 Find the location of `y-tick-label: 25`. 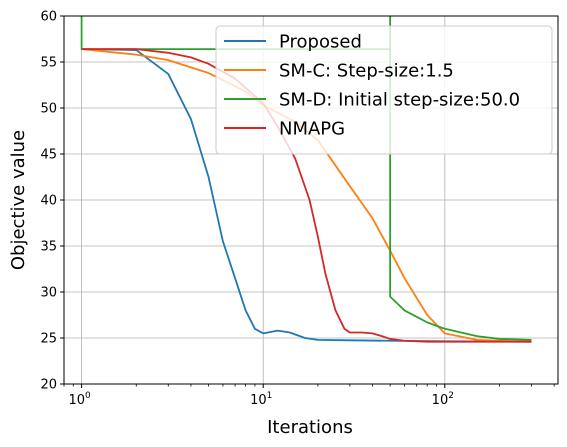

y-tick-label: 25 is located at coordinates (48, 339).